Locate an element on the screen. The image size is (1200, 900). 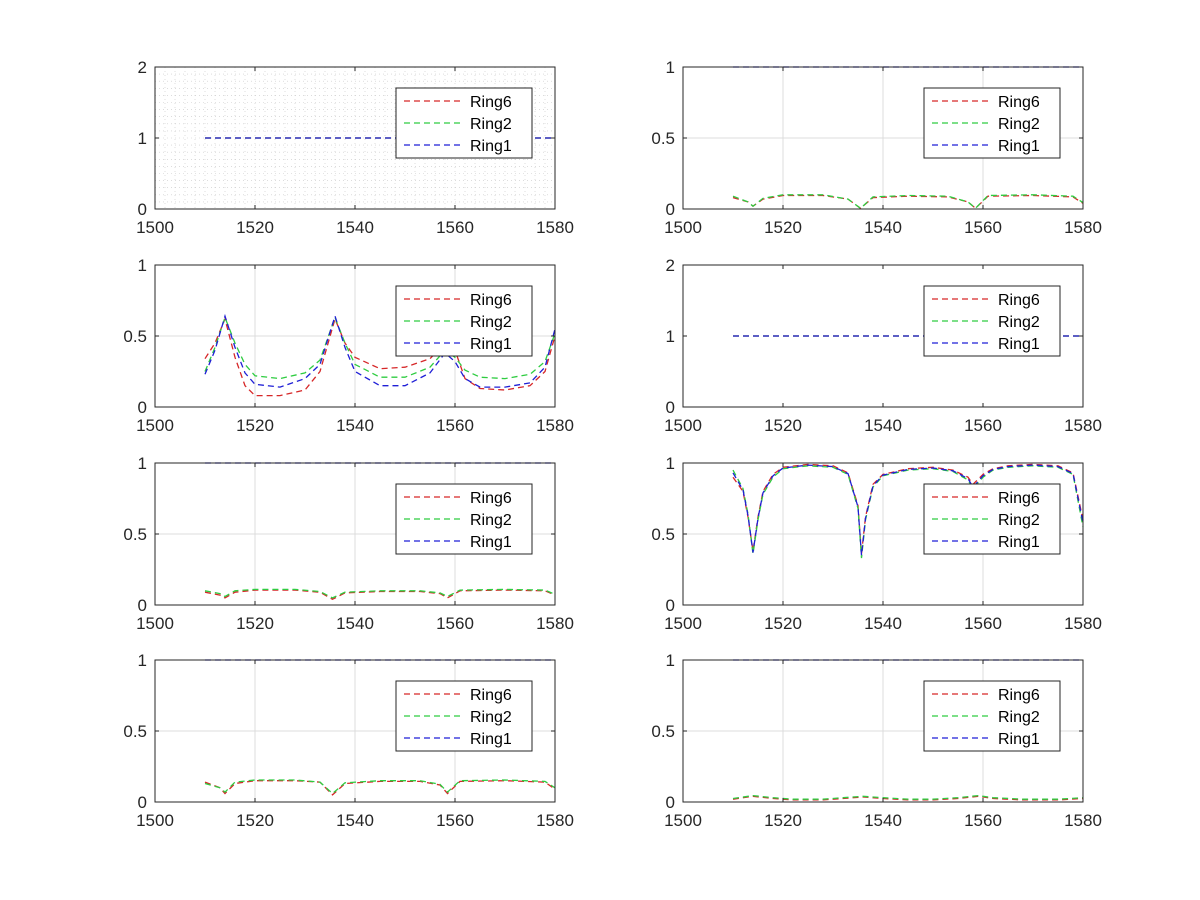
subplot-row4-left: 1500 1520 1540 1560 1580 0 0.5 1 Ring6 Ring2 Ring1 is located at coordinates (348, 740).